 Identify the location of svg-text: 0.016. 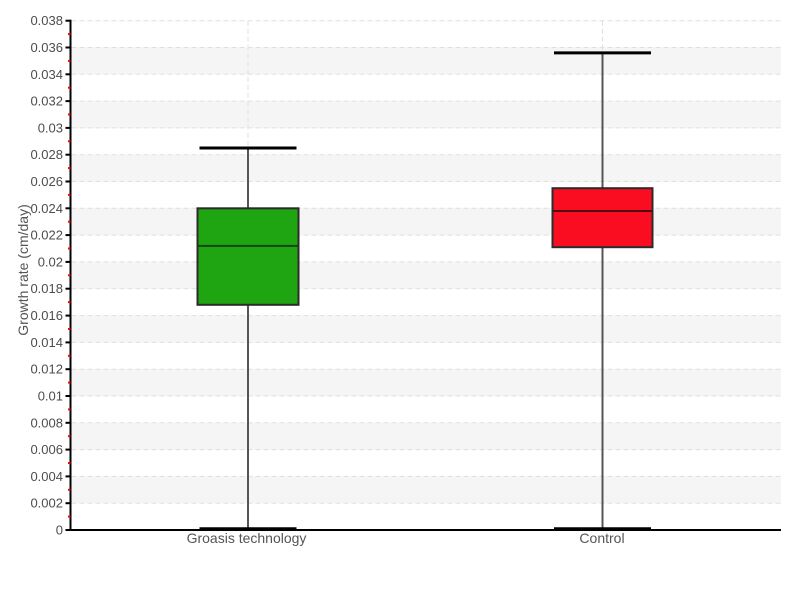
(46, 315).